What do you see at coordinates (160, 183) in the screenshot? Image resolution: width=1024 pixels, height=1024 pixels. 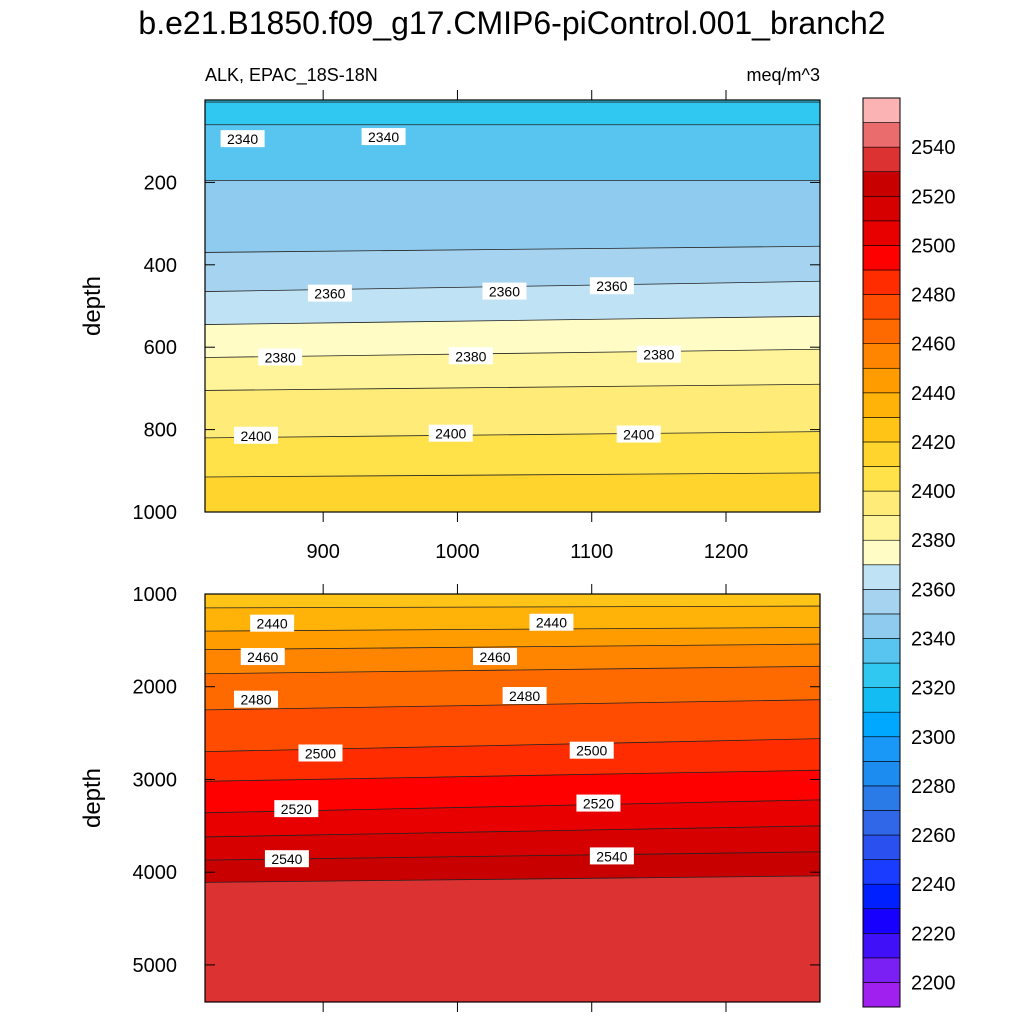 I see `upper-y-tick-label: 200` at bounding box center [160, 183].